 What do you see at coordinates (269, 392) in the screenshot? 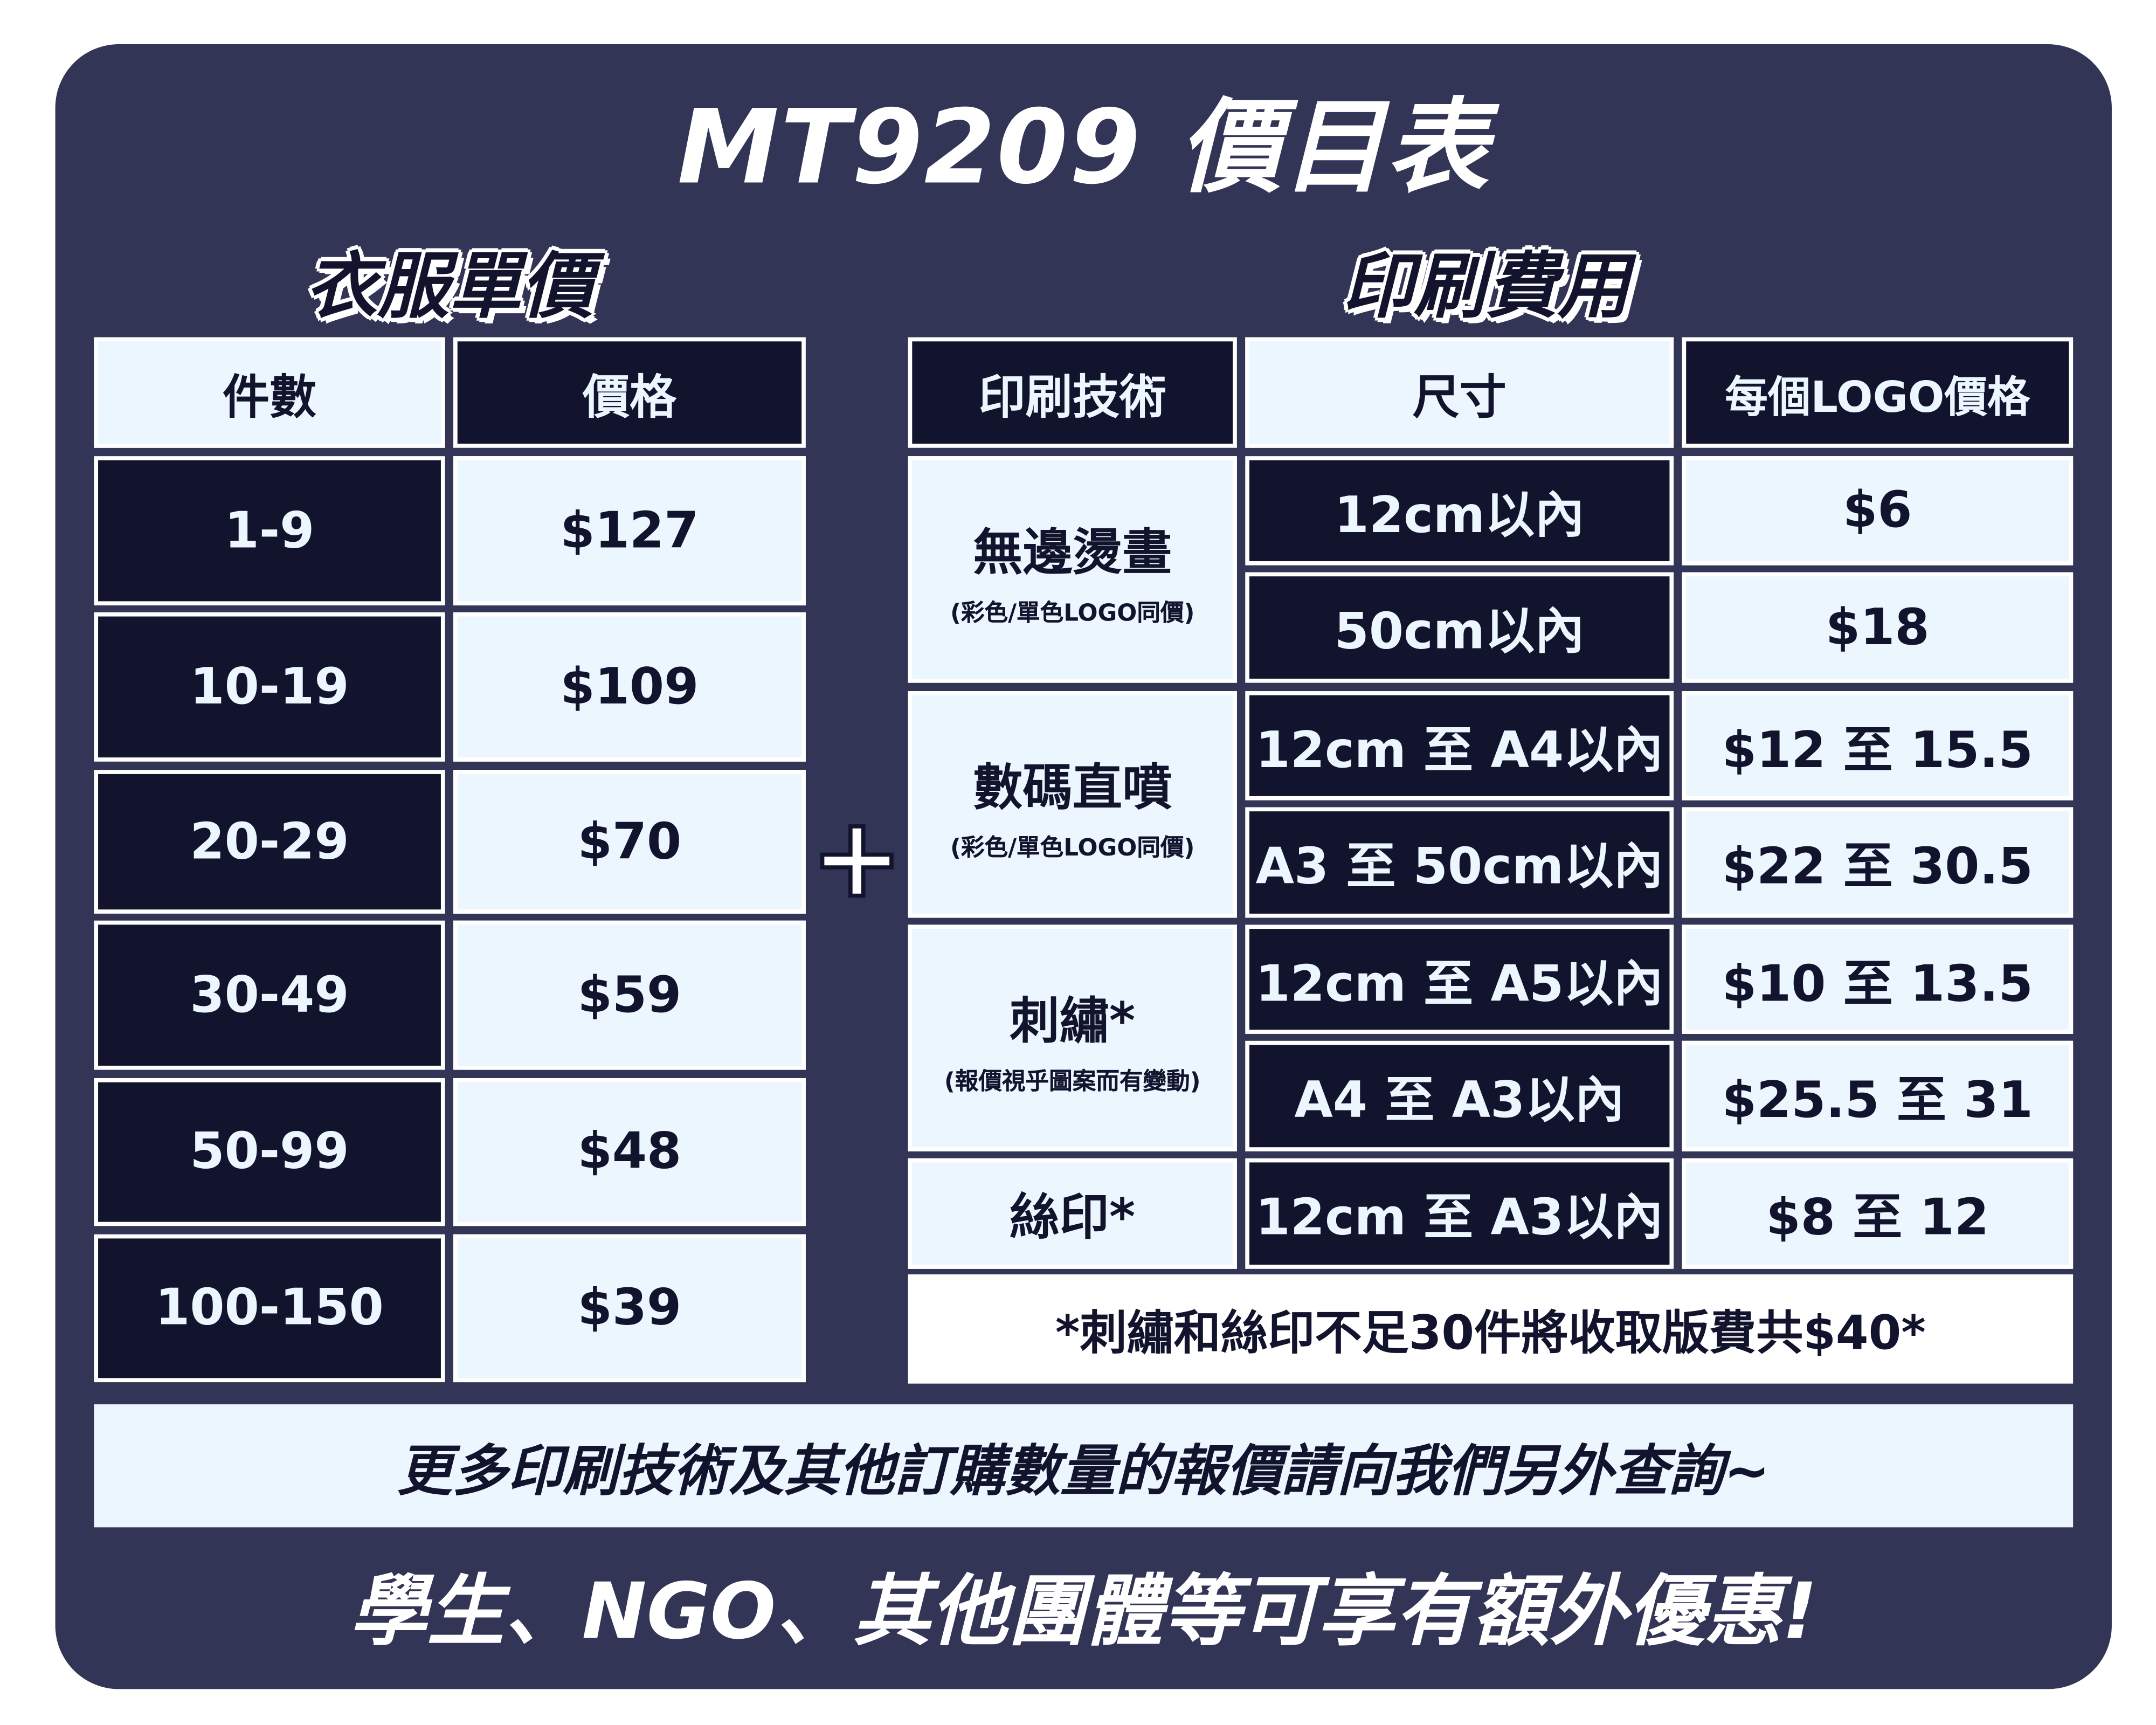
I see `header-quantity: 件數` at bounding box center [269, 392].